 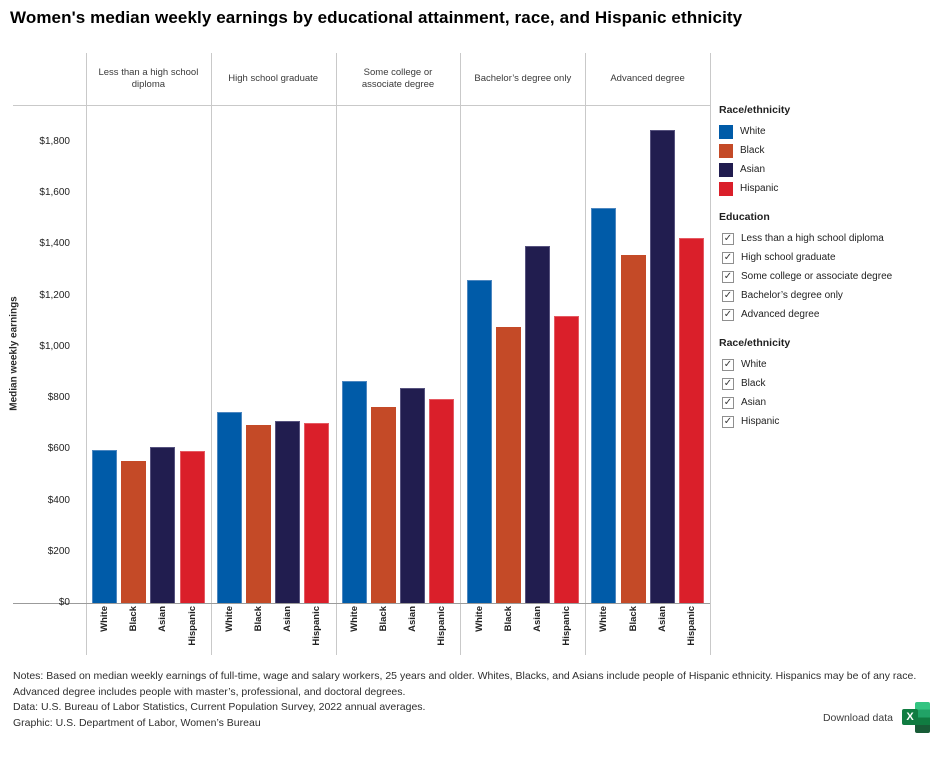 I want to click on race-legend-section: Race/ethnicity White Black Asian Hispanic, so click(x=825, y=151).